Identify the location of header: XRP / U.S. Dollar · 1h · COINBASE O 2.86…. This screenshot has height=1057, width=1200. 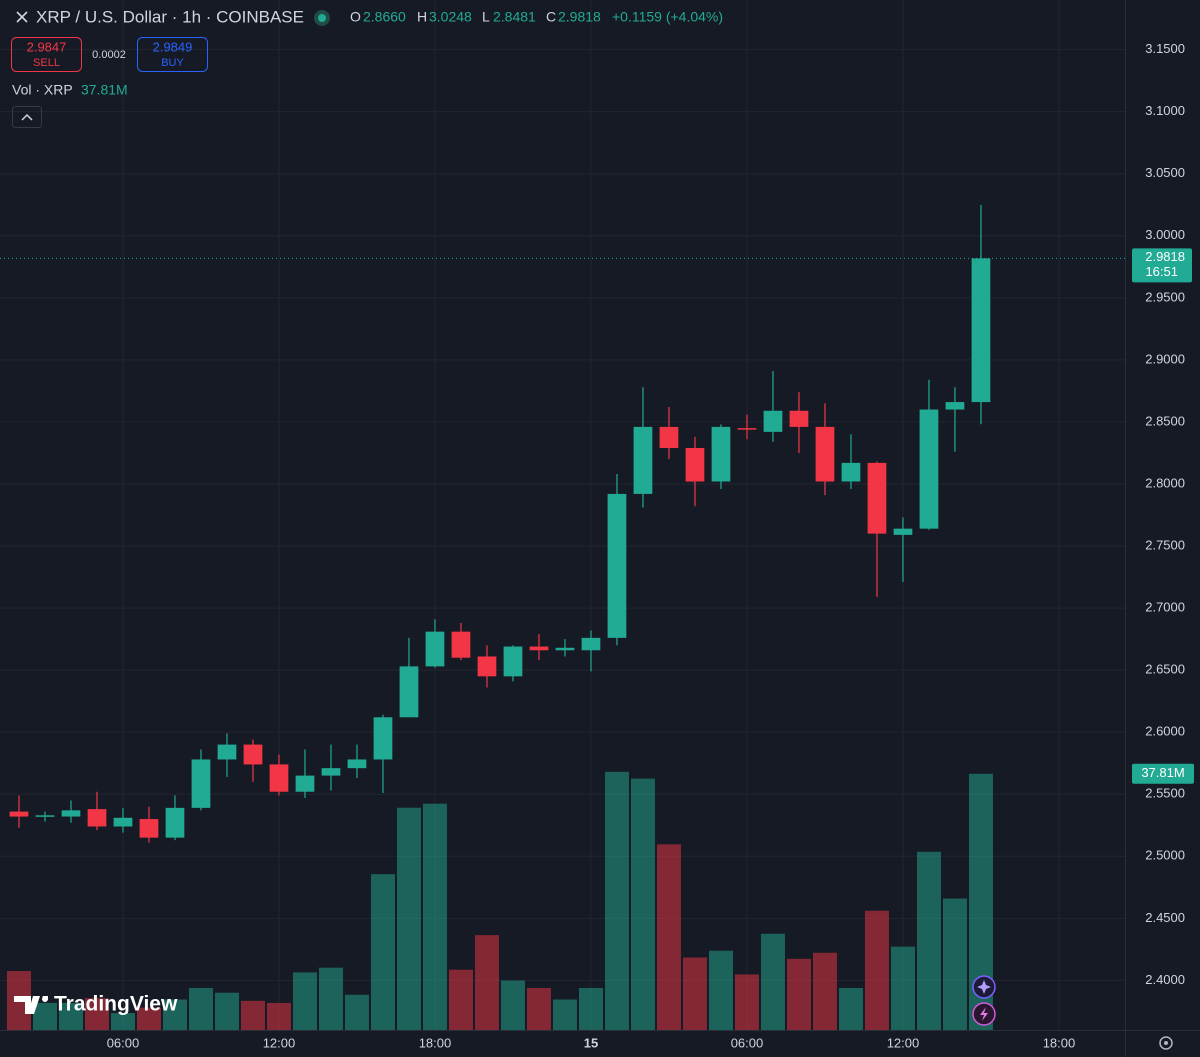
(367, 67).